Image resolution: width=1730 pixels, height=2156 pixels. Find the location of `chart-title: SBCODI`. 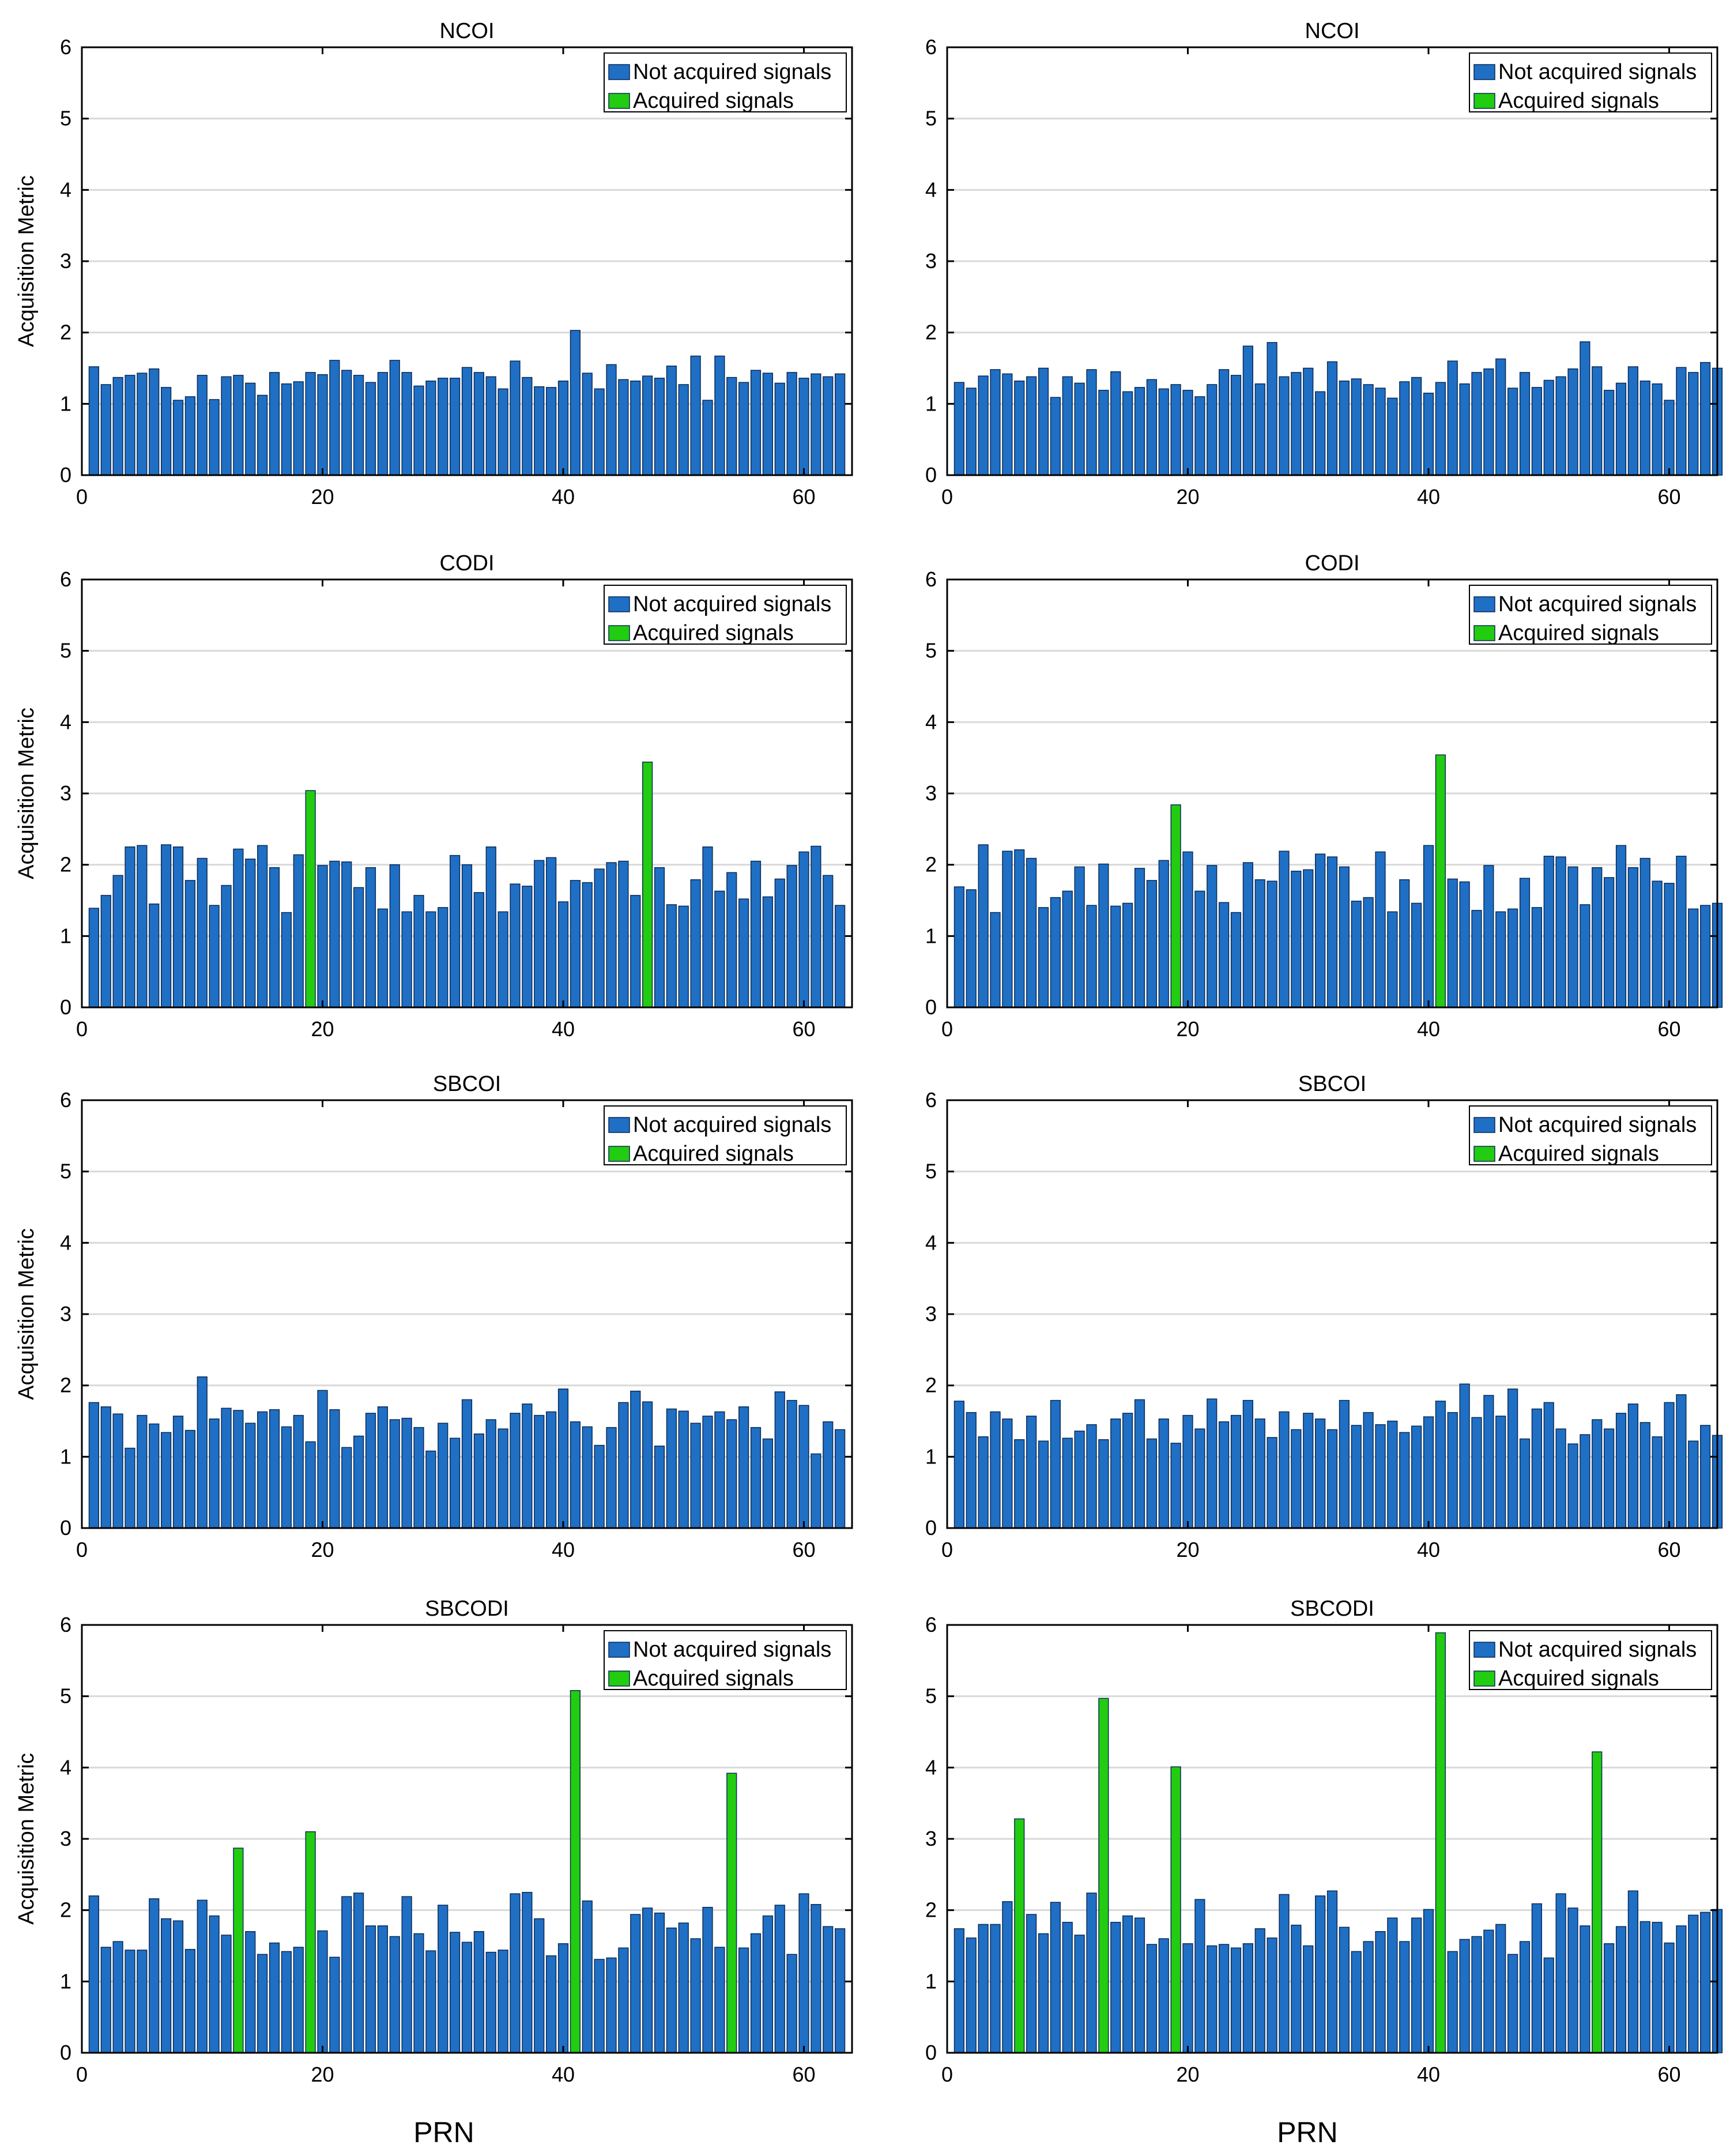

chart-title: SBCODI is located at coordinates (1332, 1609).